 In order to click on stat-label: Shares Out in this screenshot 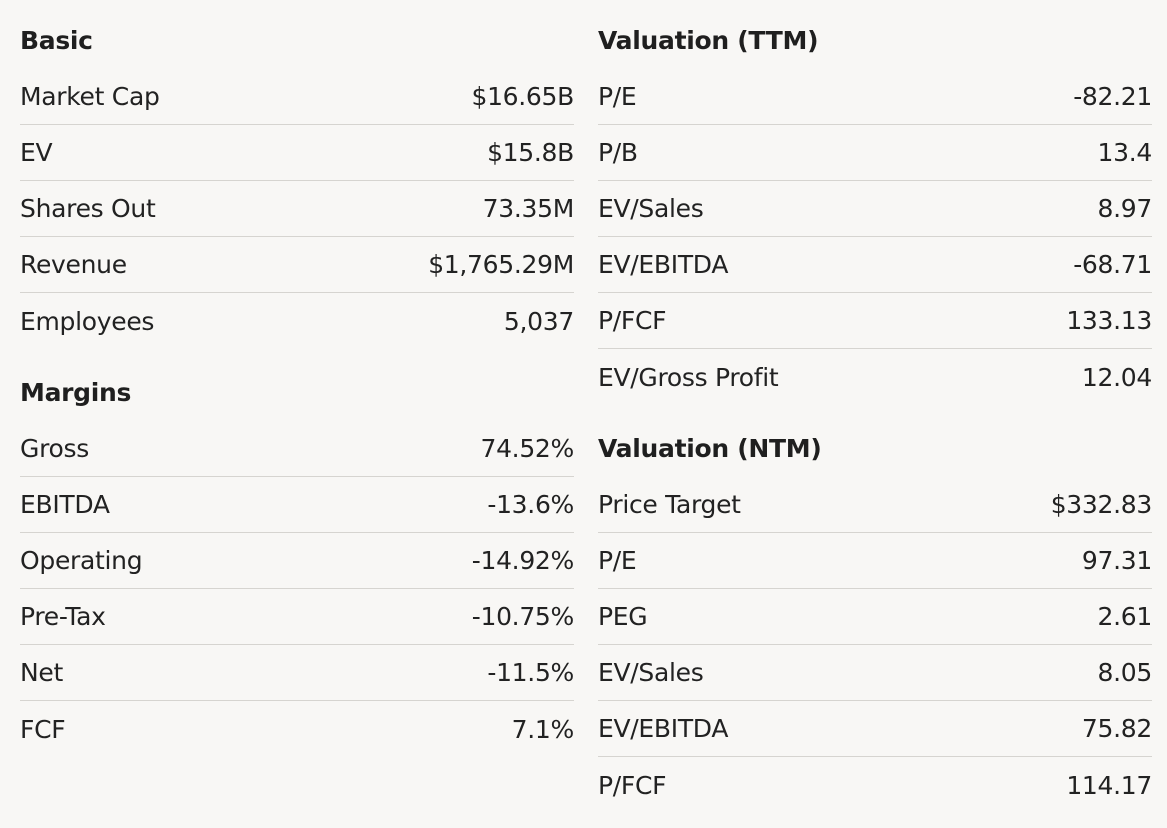, I will do `click(88, 208)`.